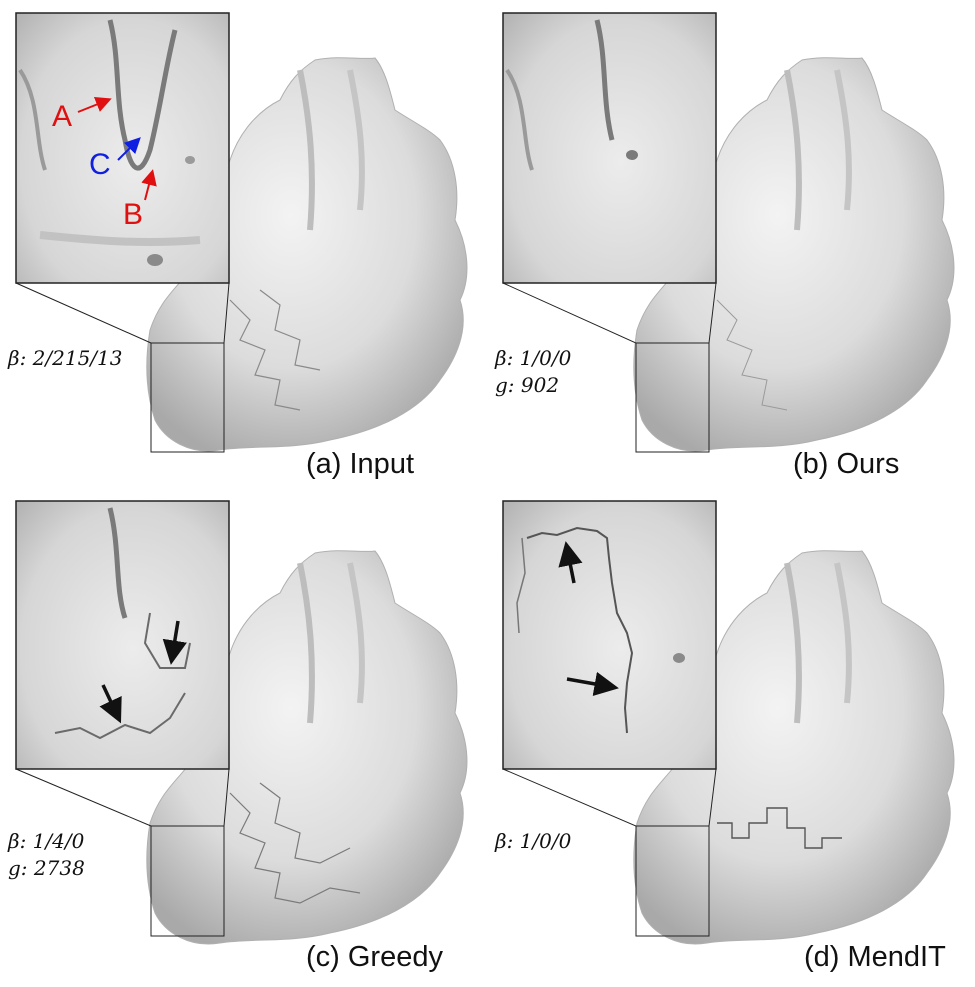 The image size is (975, 987). What do you see at coordinates (46, 855) in the screenshot?
I see `metric-block: β: 1/4/0 g: 2738` at bounding box center [46, 855].